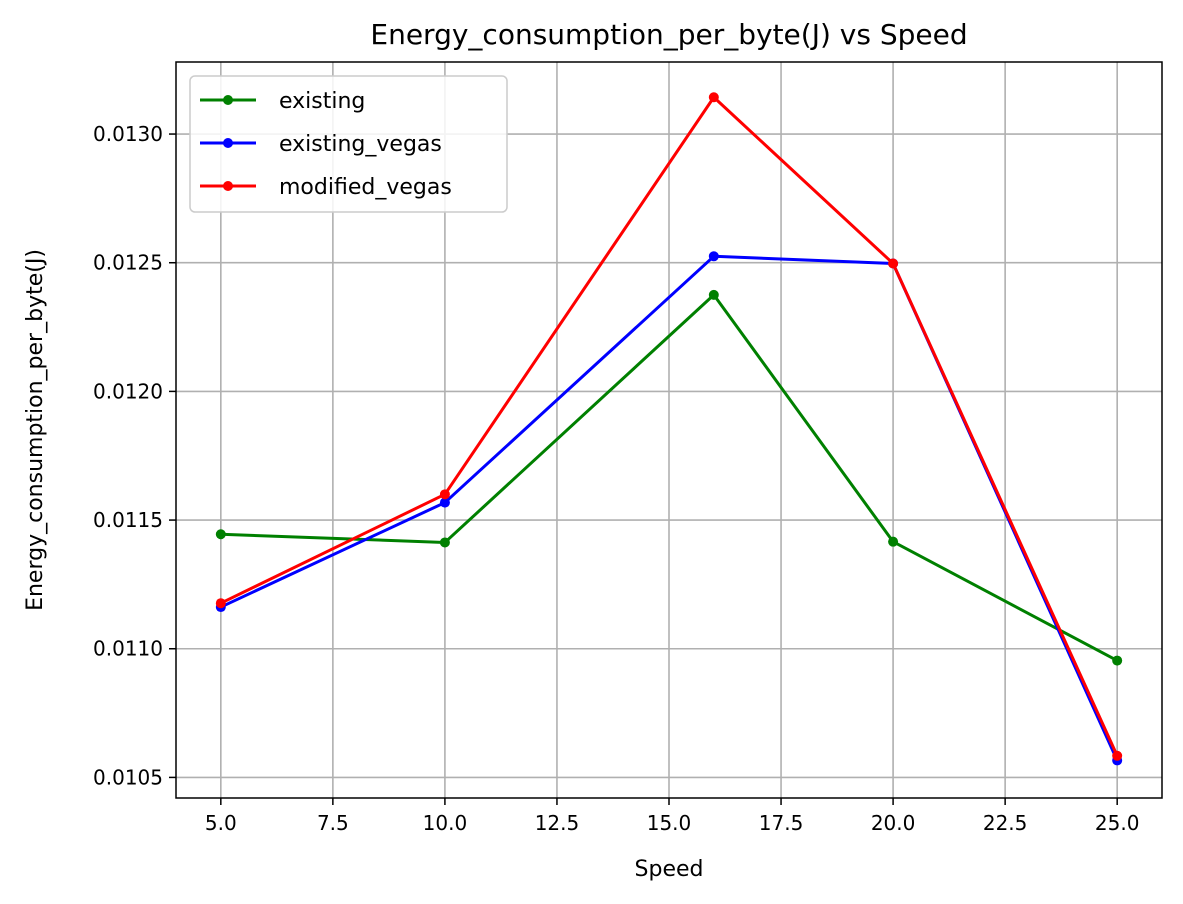  I want to click on y-tick-label: 0.0120, so click(128, 391).